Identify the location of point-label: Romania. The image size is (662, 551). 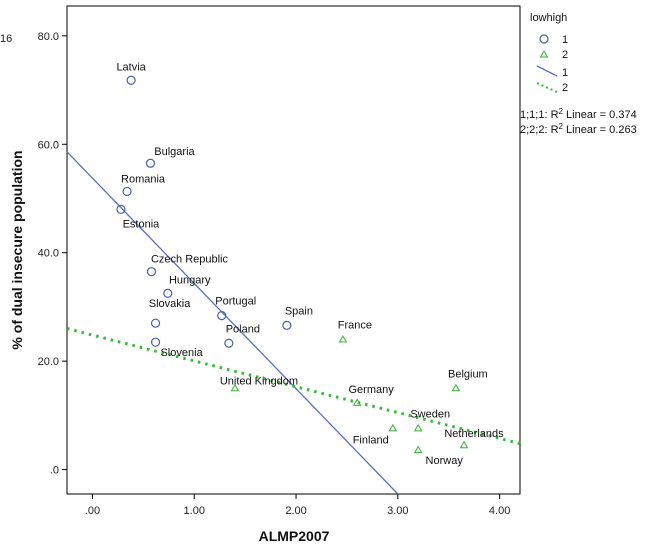
(143, 179).